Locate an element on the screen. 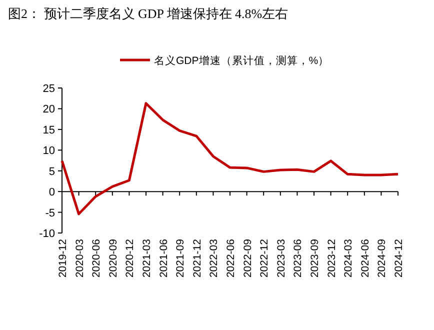 The width and height of the screenshot is (434, 330). x-tick-label: 2021-03 is located at coordinates (147, 258).